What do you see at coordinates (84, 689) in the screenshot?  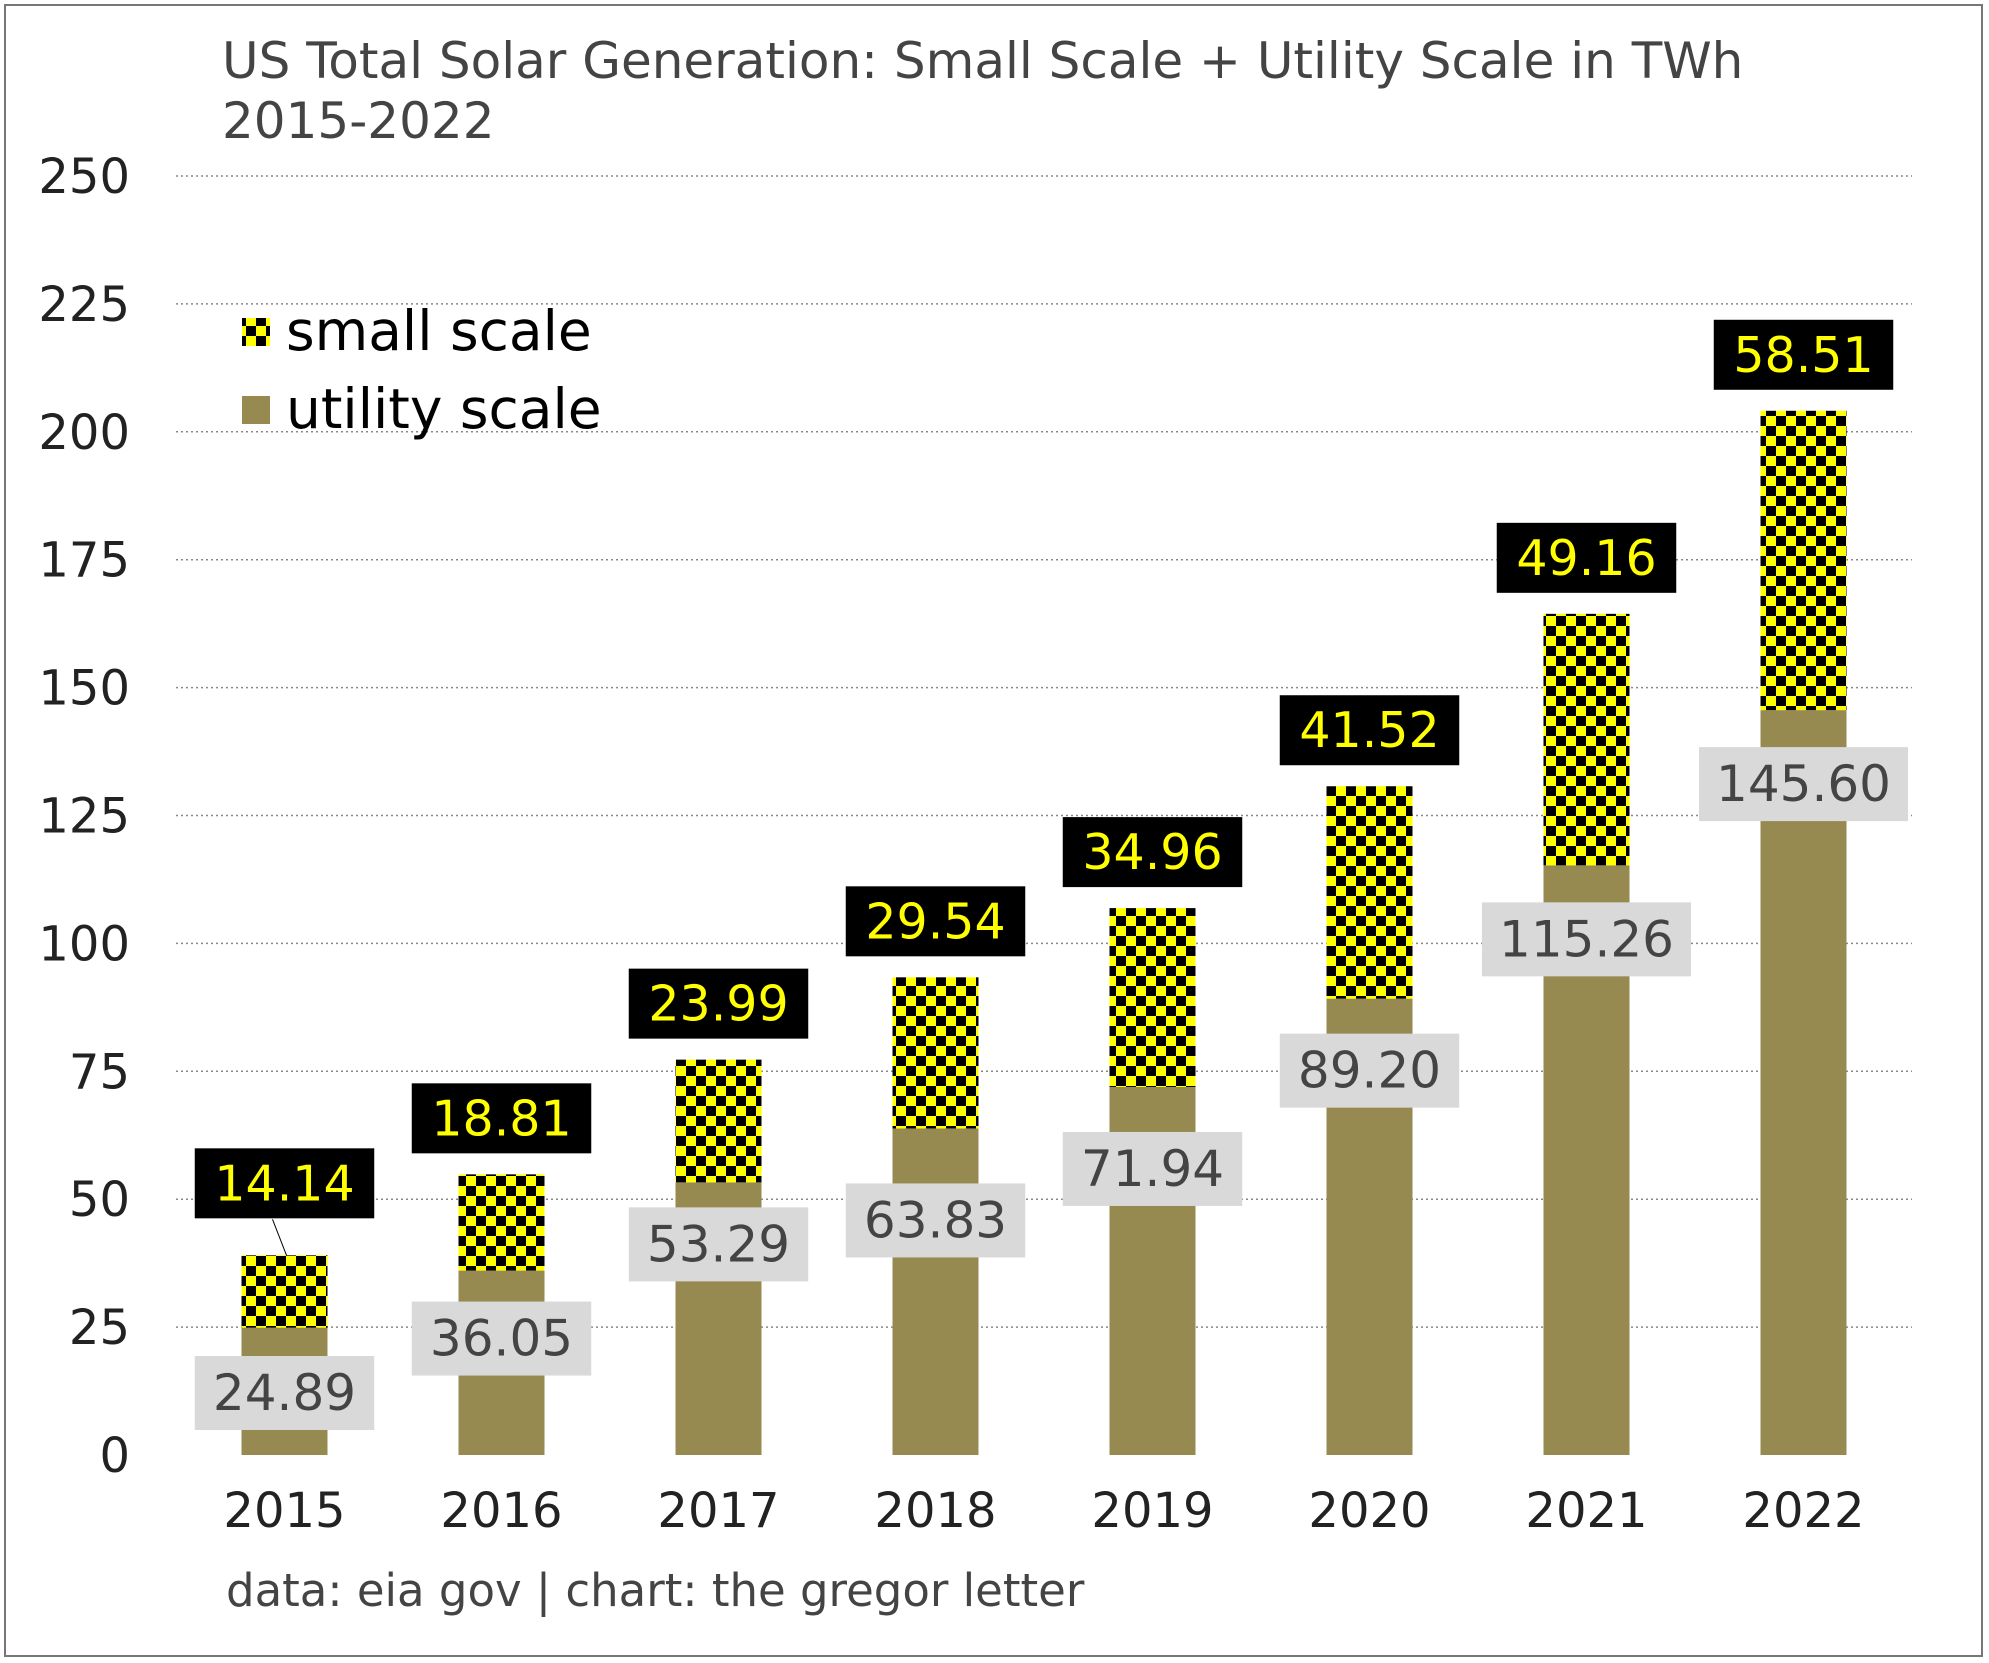 I see `y-tick-label: 150` at bounding box center [84, 689].